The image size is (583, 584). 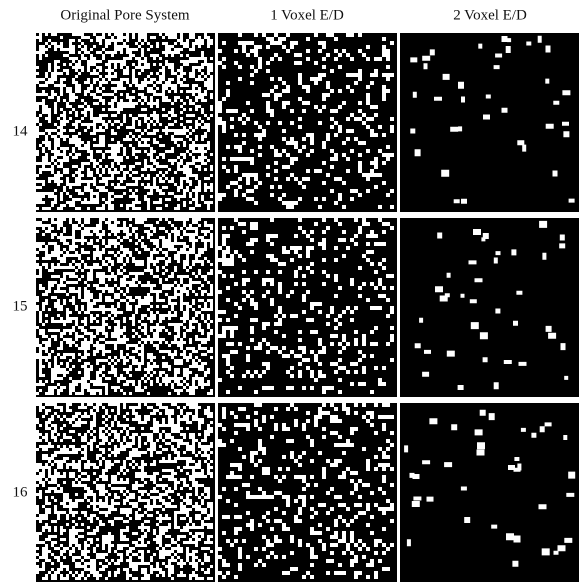 I want to click on row-label: 14, so click(x=21, y=131).